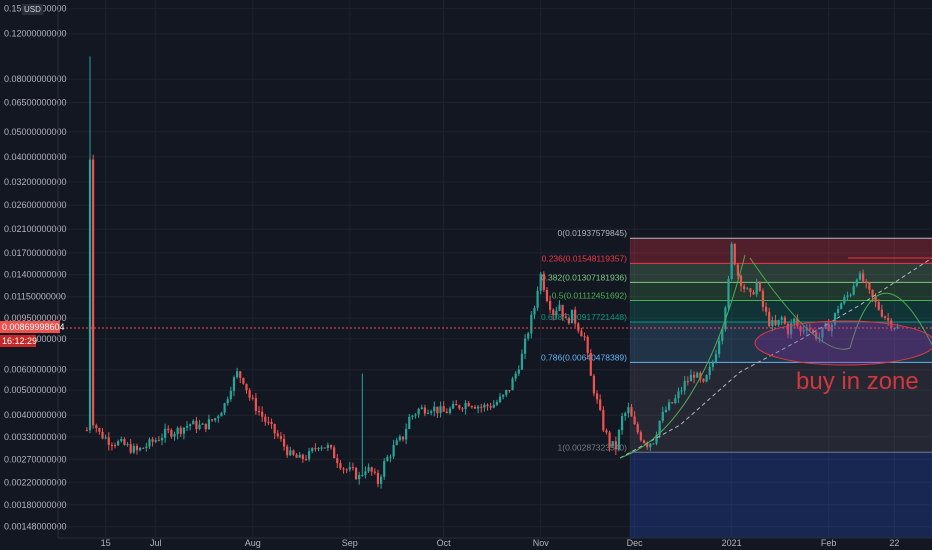 The image size is (932, 550). What do you see at coordinates (35, 253) in the screenshot?
I see `y-tick-label: 0.01700000000` at bounding box center [35, 253].